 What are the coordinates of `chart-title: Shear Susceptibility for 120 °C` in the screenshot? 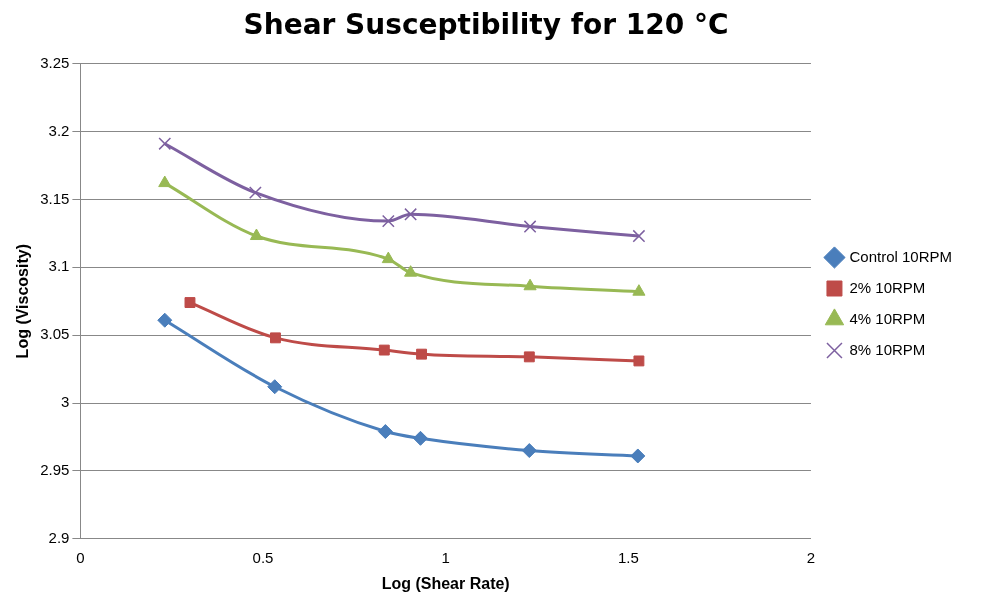 It's located at (486, 25).